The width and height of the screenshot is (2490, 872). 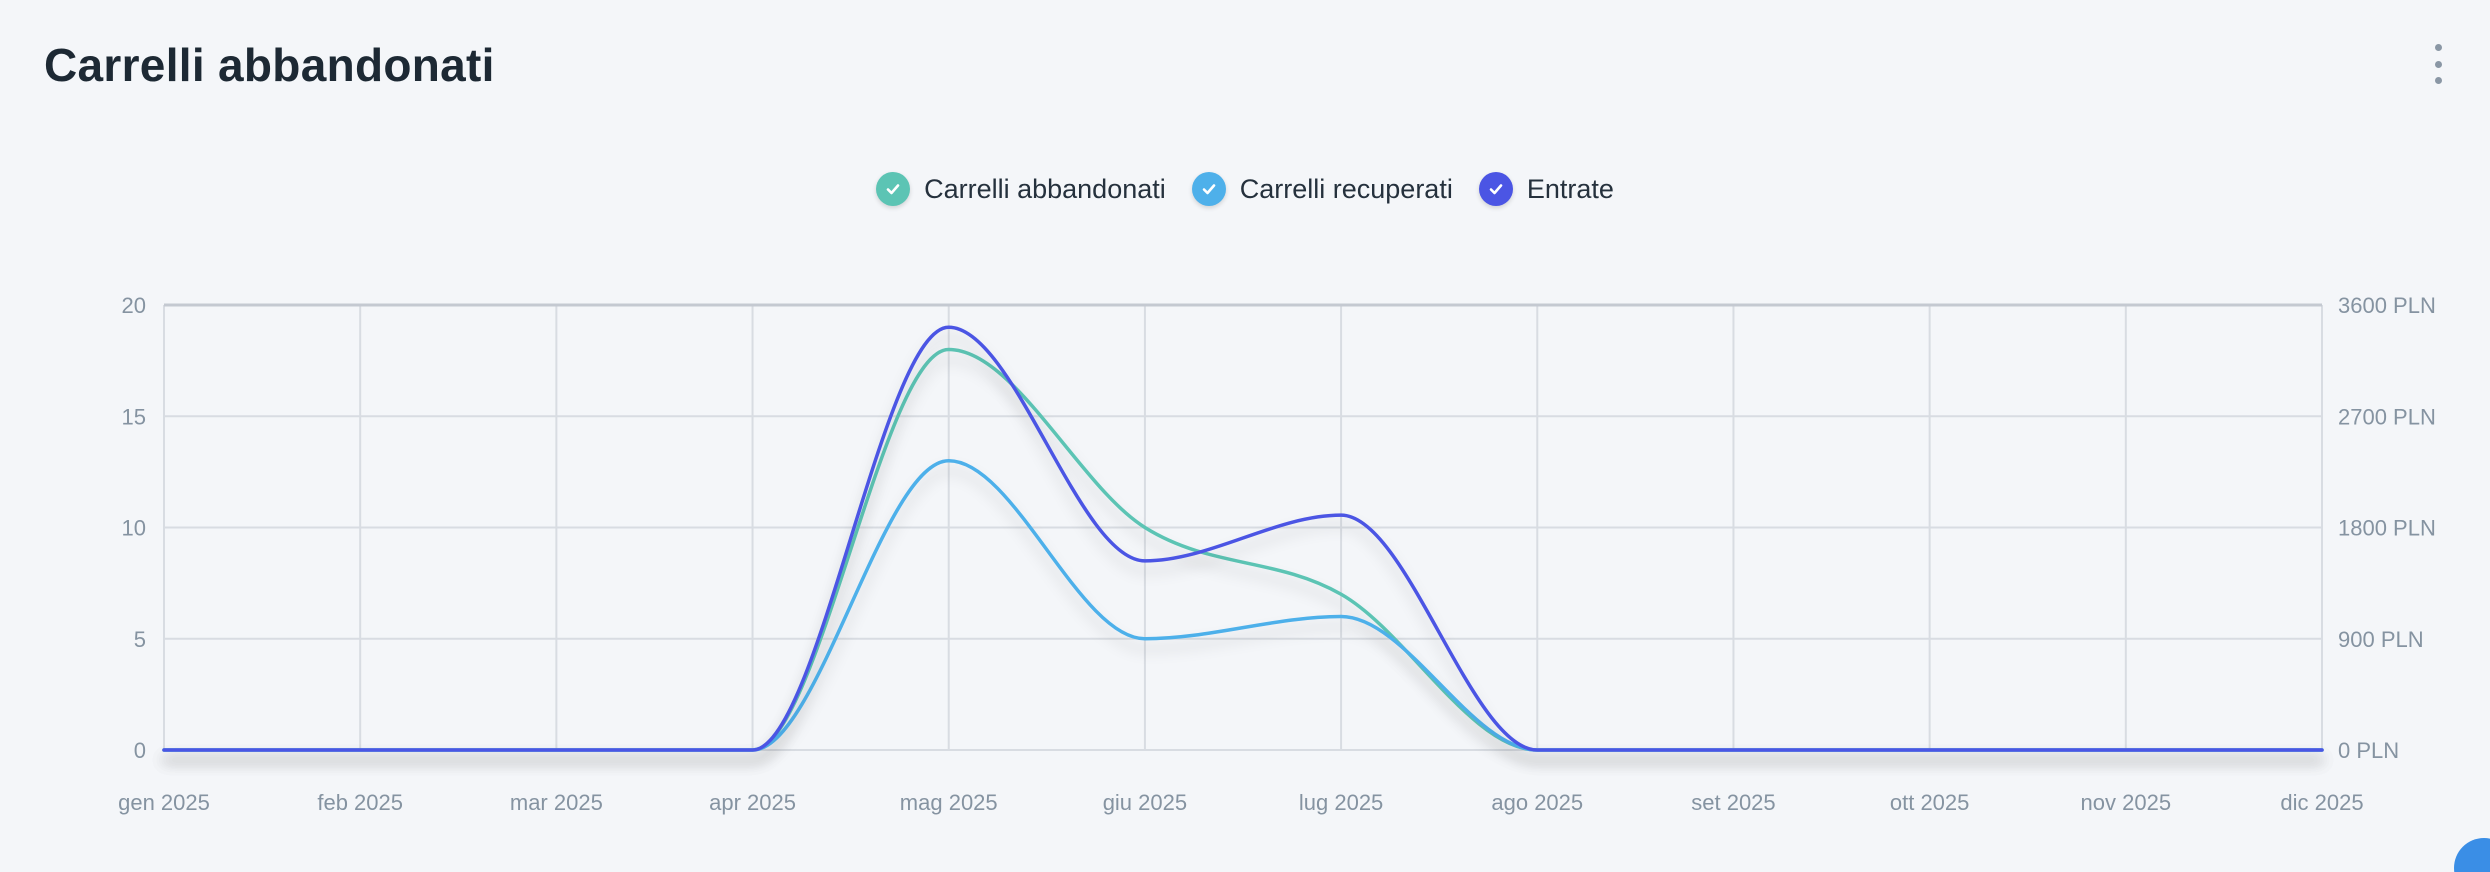 I want to click on y-right-tick-label: 3600 PLN, so click(x=2387, y=305).